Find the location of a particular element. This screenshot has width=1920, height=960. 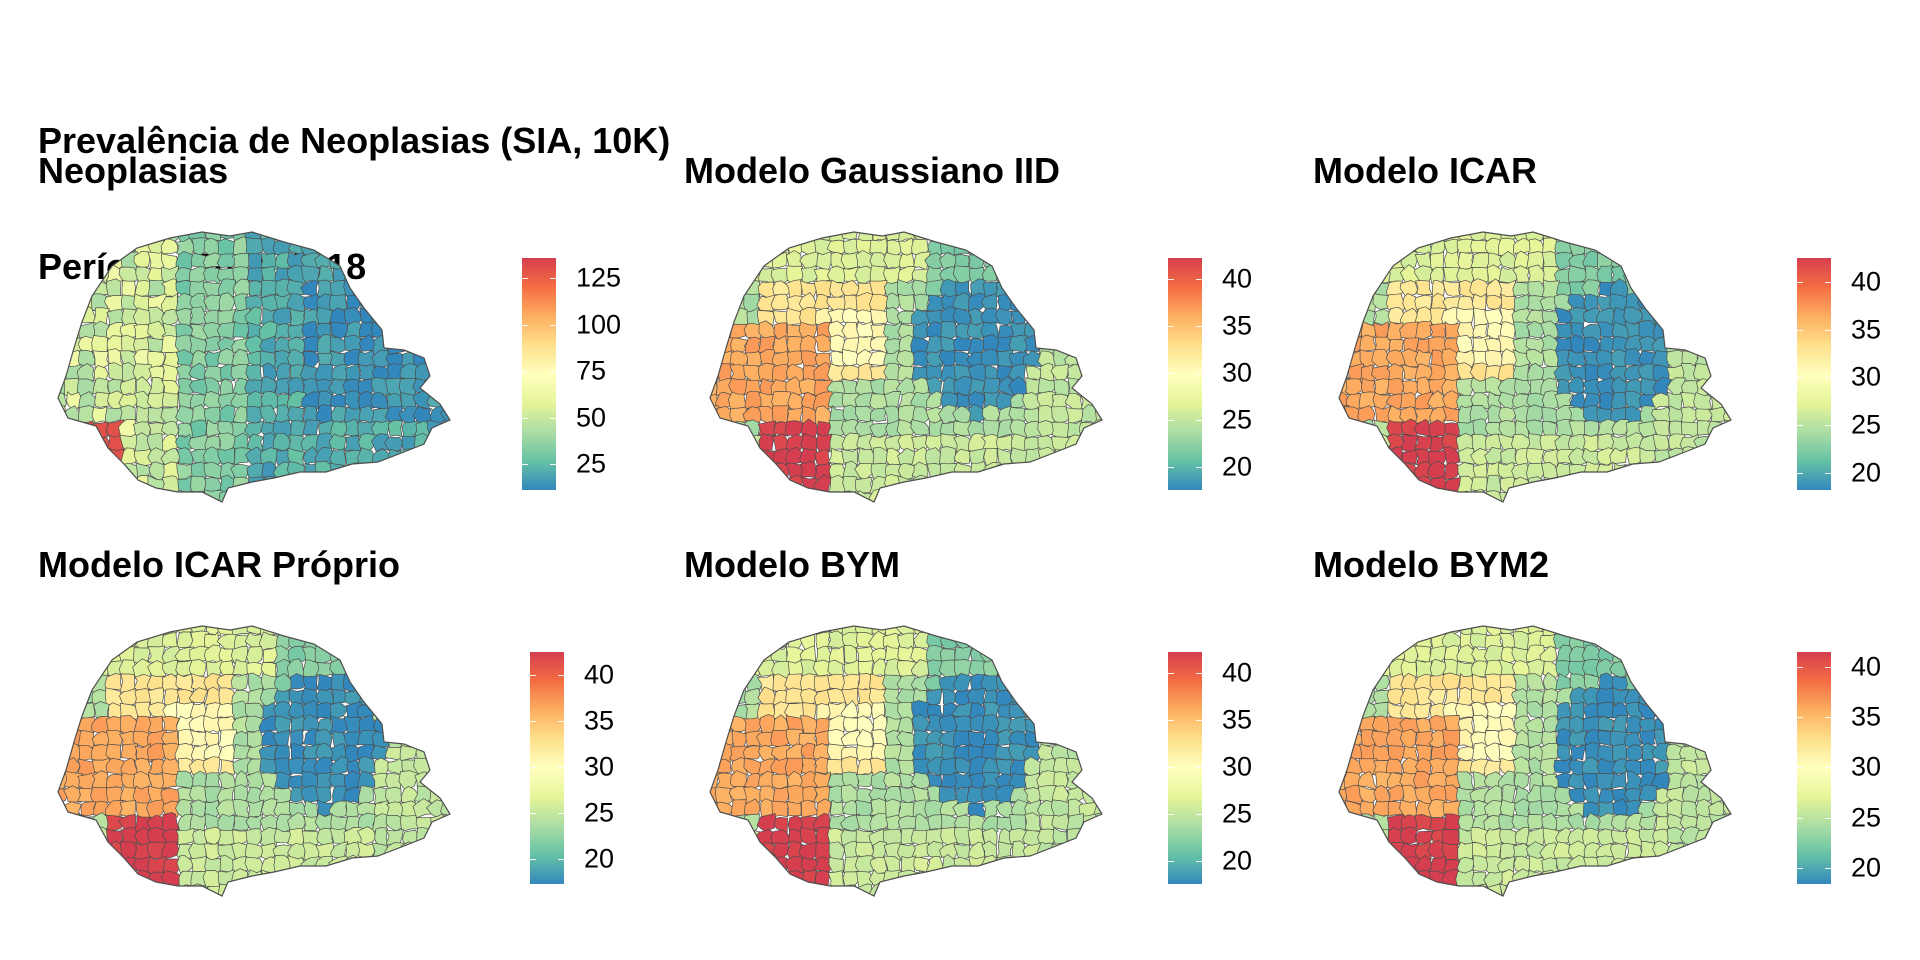

legend-tick-label: 40 is located at coordinates (1237, 672).